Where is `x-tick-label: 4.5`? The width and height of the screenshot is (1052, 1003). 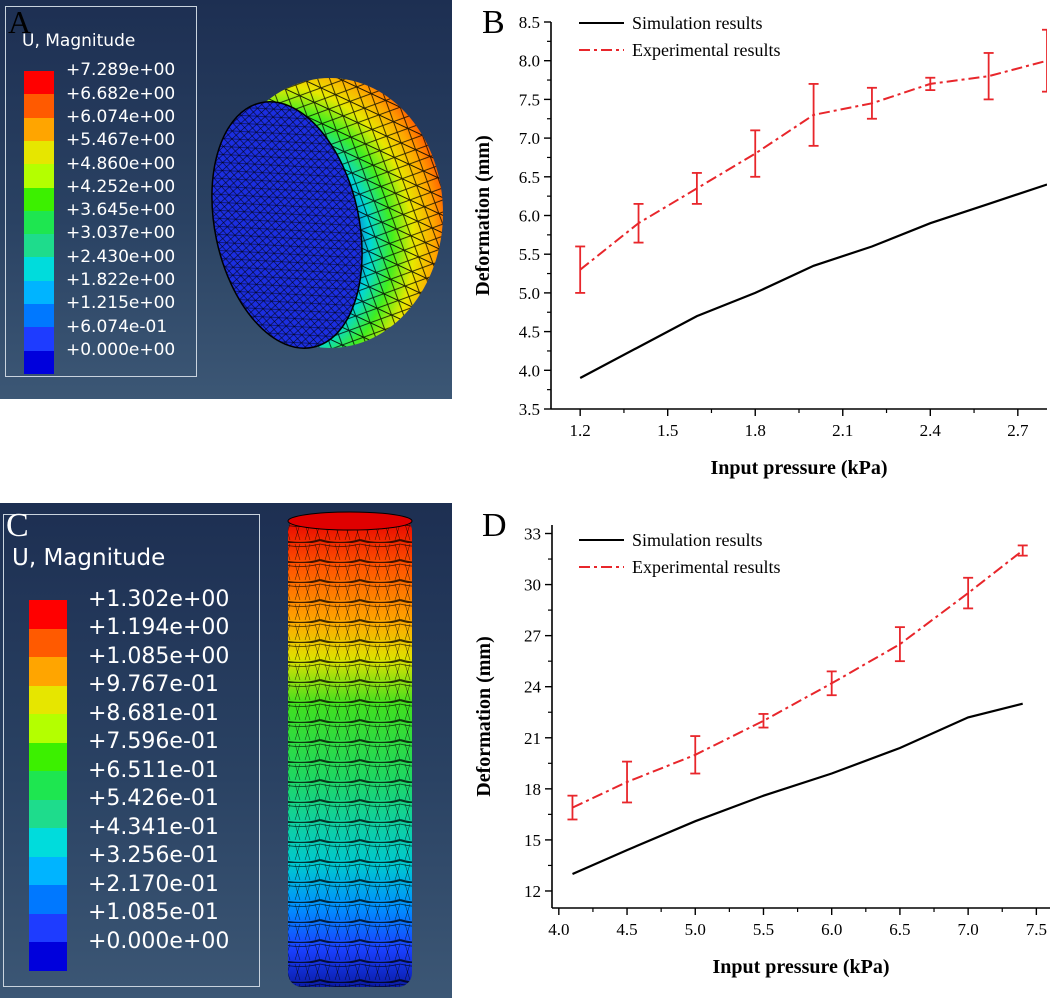
x-tick-label: 4.5 is located at coordinates (626, 929).